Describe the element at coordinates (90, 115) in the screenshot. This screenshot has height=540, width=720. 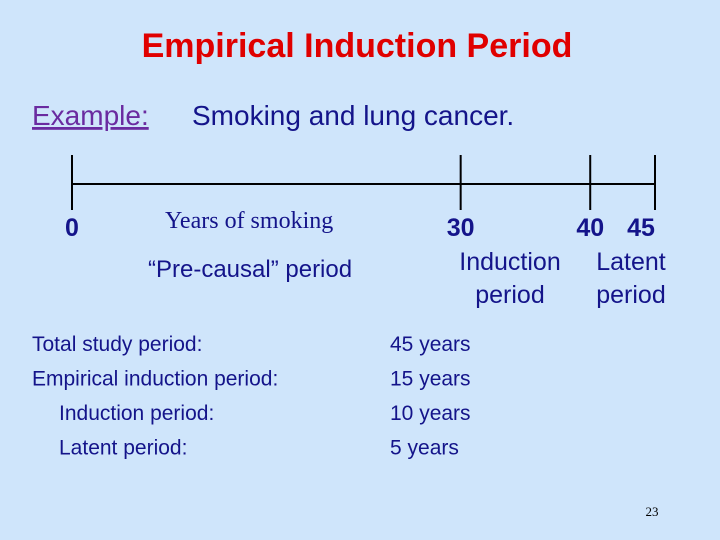
I see `example-label: Example:` at that location.